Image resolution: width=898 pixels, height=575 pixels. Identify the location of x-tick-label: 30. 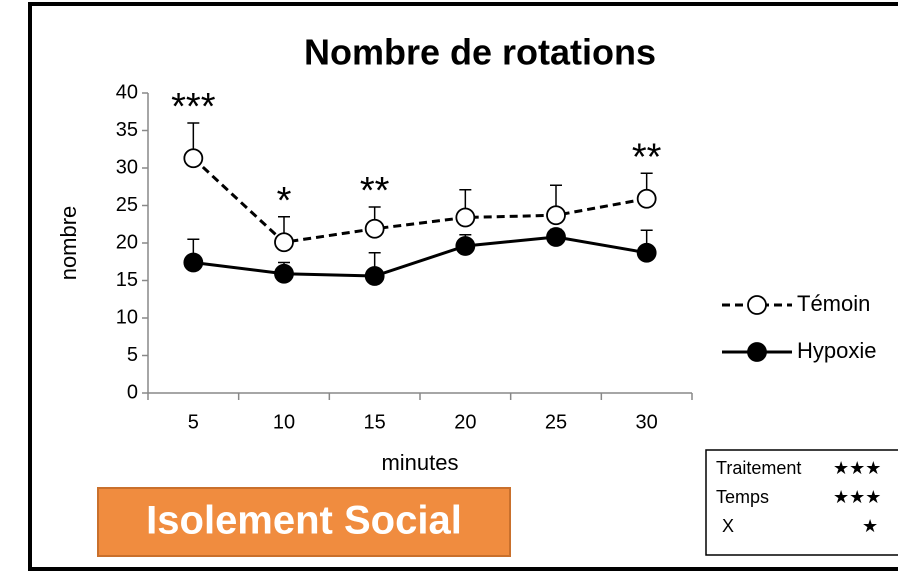
(647, 422).